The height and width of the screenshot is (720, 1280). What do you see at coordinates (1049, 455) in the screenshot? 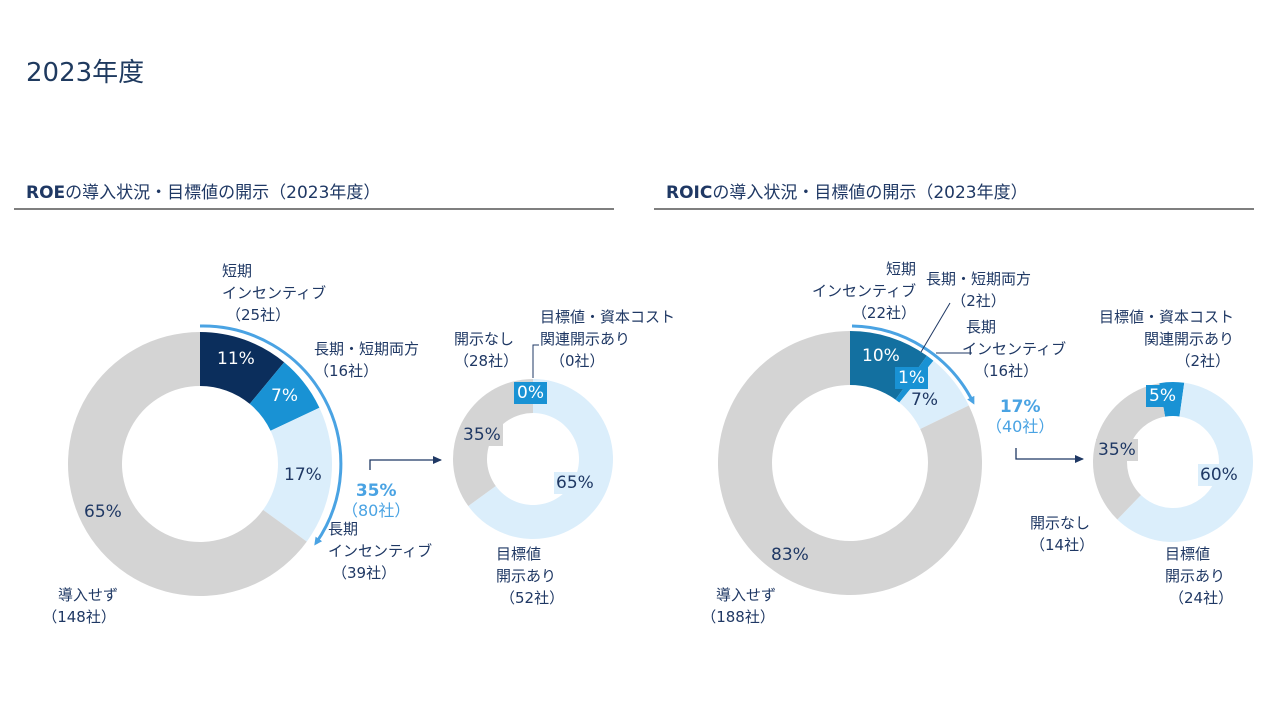
I see `roic-connector-arrow` at bounding box center [1049, 455].